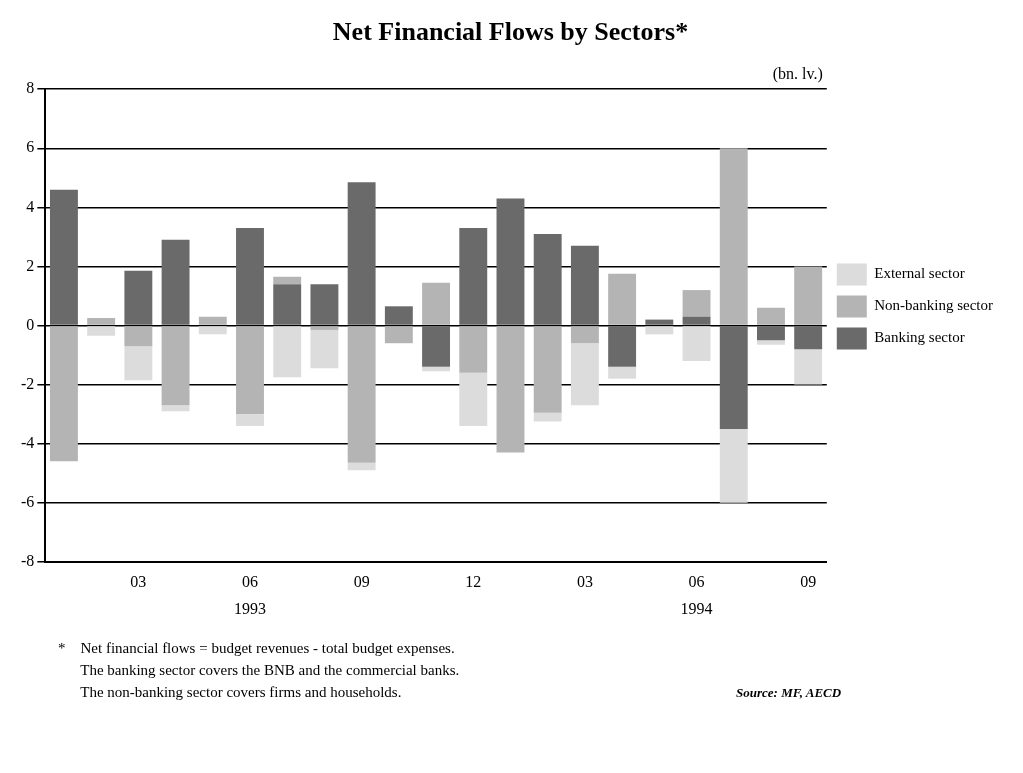 The image size is (1023, 773). Describe the element at coordinates (30, 265) in the screenshot. I see `y-tick-label: 2` at that location.